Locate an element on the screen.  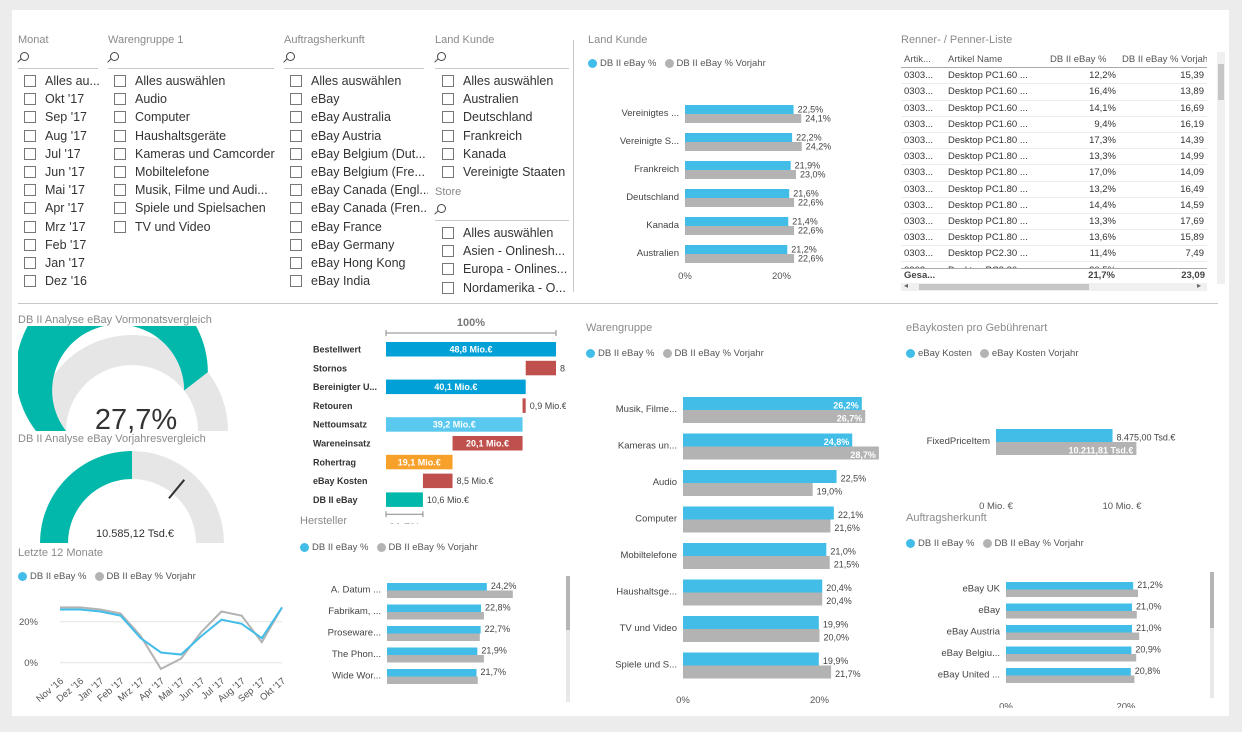
slicer-item: eBay India is located at coordinates (359, 281).